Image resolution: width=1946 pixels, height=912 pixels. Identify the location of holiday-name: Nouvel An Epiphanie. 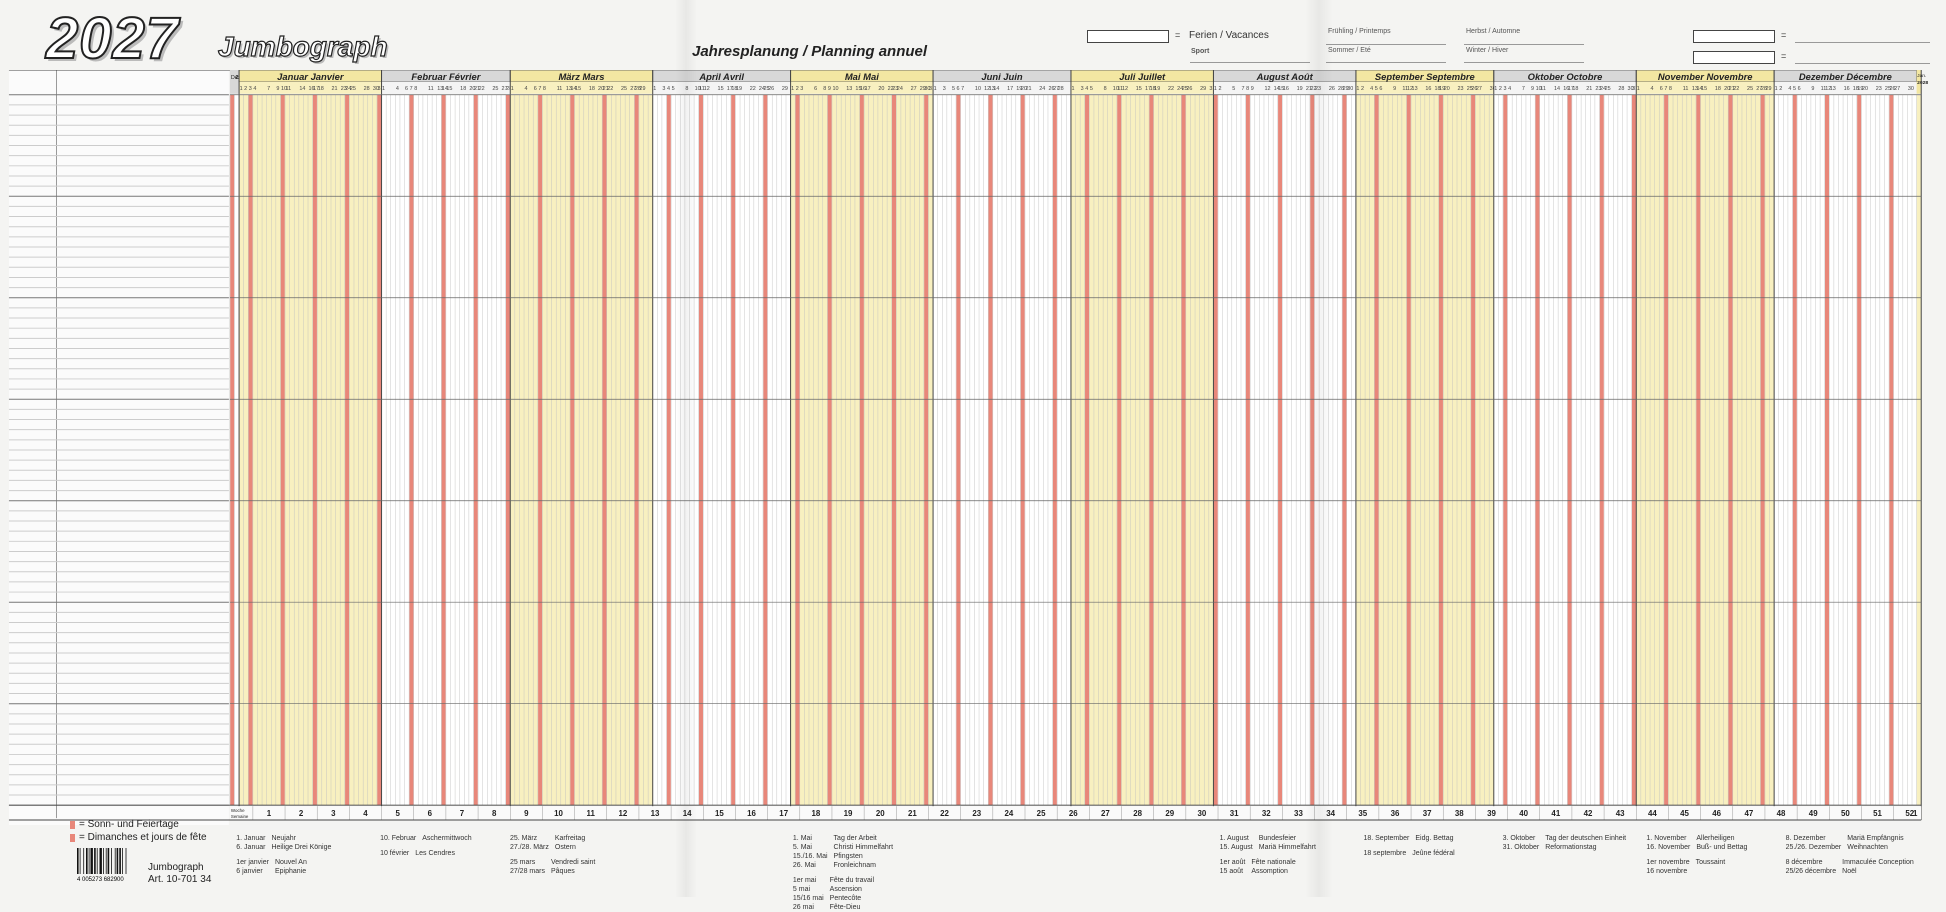
(290, 867).